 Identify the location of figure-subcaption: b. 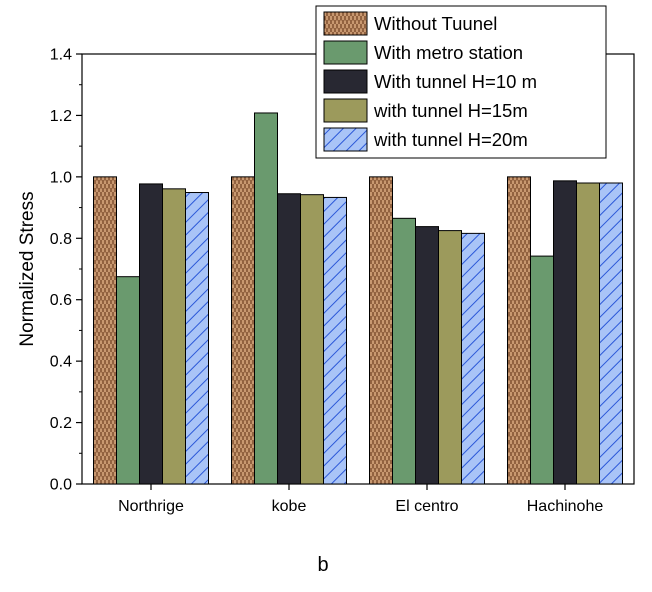
(322, 565).